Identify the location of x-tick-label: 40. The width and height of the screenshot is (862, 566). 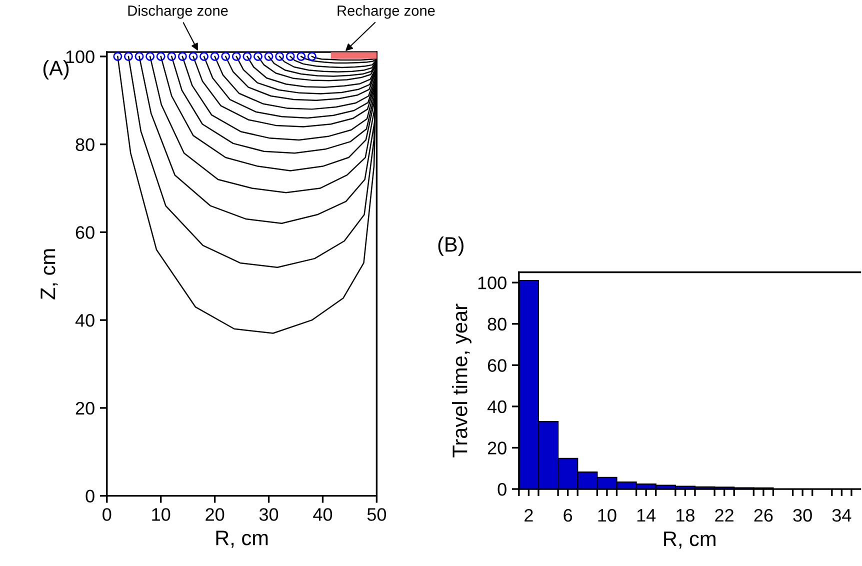
(322, 514).